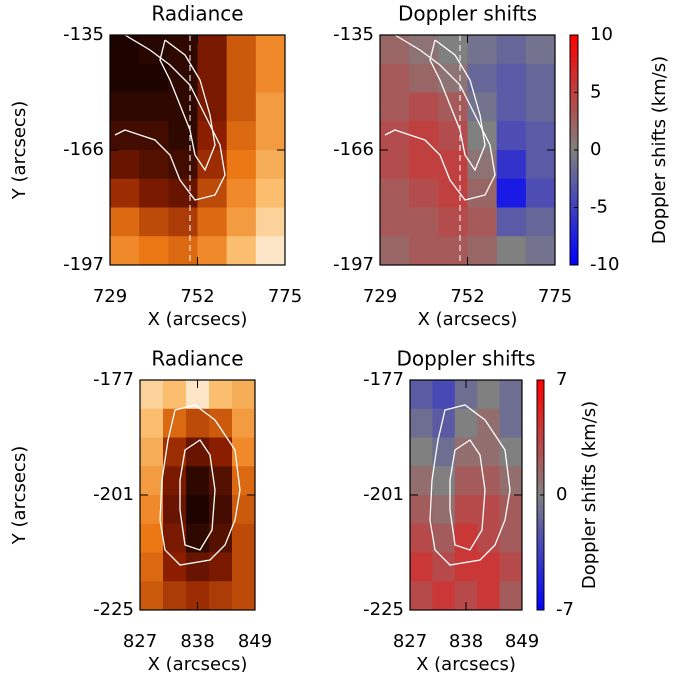 The image size is (674, 676). I want to click on colorbar-label: Doppler shifts (km/s), so click(589, 495).